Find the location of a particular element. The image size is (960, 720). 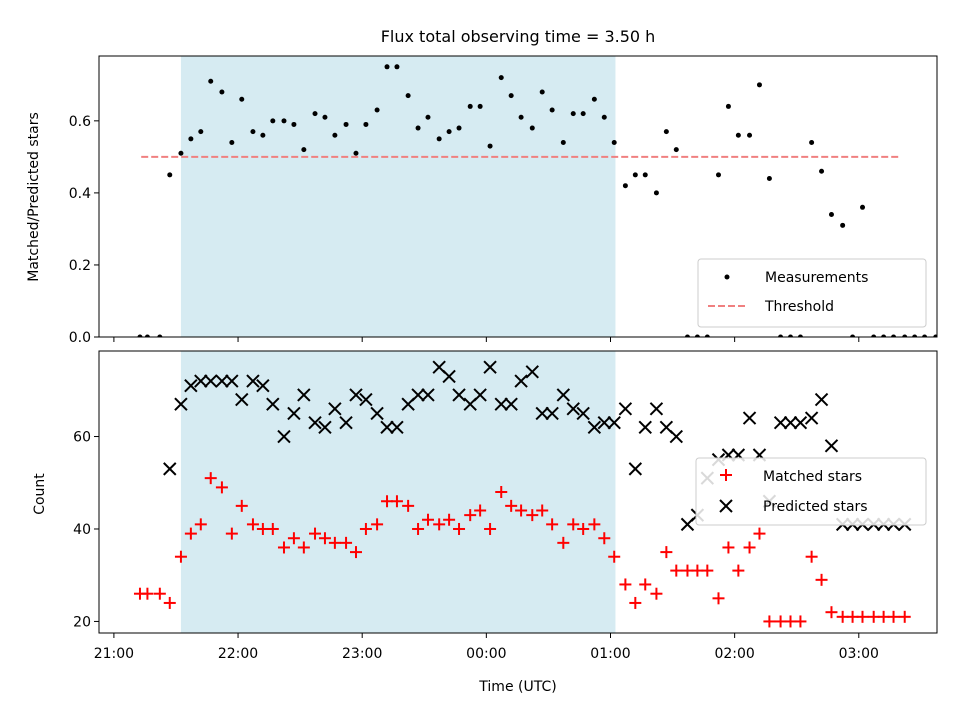

x-tick-label: 21:00 is located at coordinates (114, 654).